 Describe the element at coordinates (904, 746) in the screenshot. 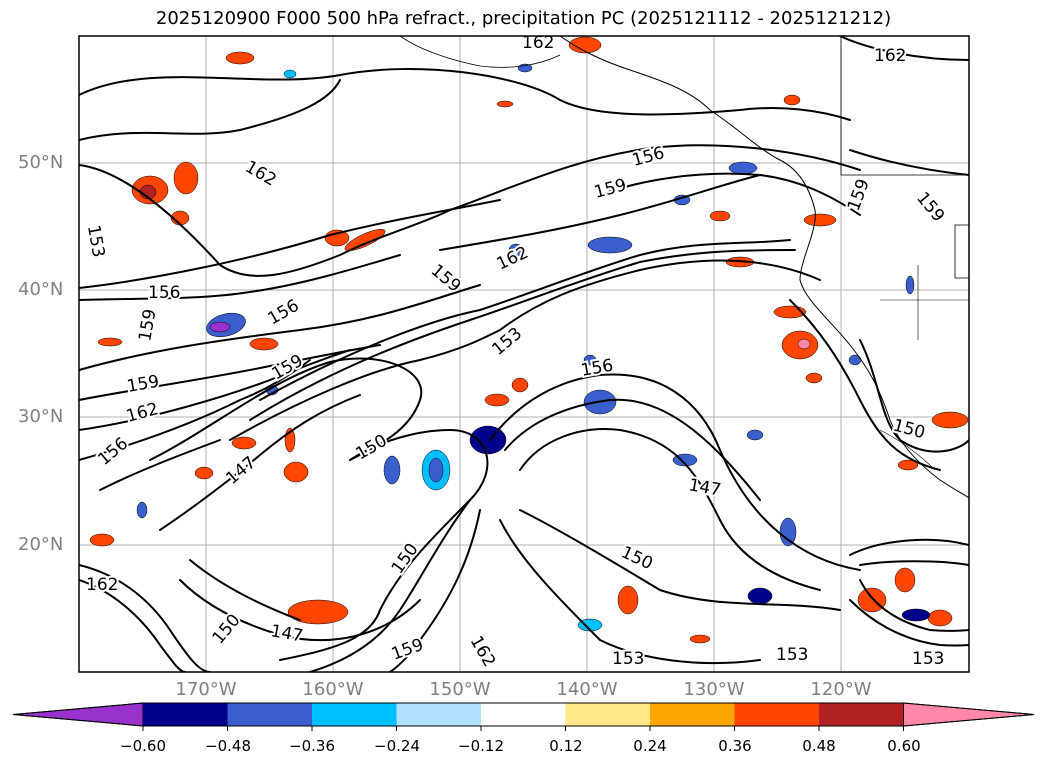

I see `colorbar-tick-label: 0.60` at that location.